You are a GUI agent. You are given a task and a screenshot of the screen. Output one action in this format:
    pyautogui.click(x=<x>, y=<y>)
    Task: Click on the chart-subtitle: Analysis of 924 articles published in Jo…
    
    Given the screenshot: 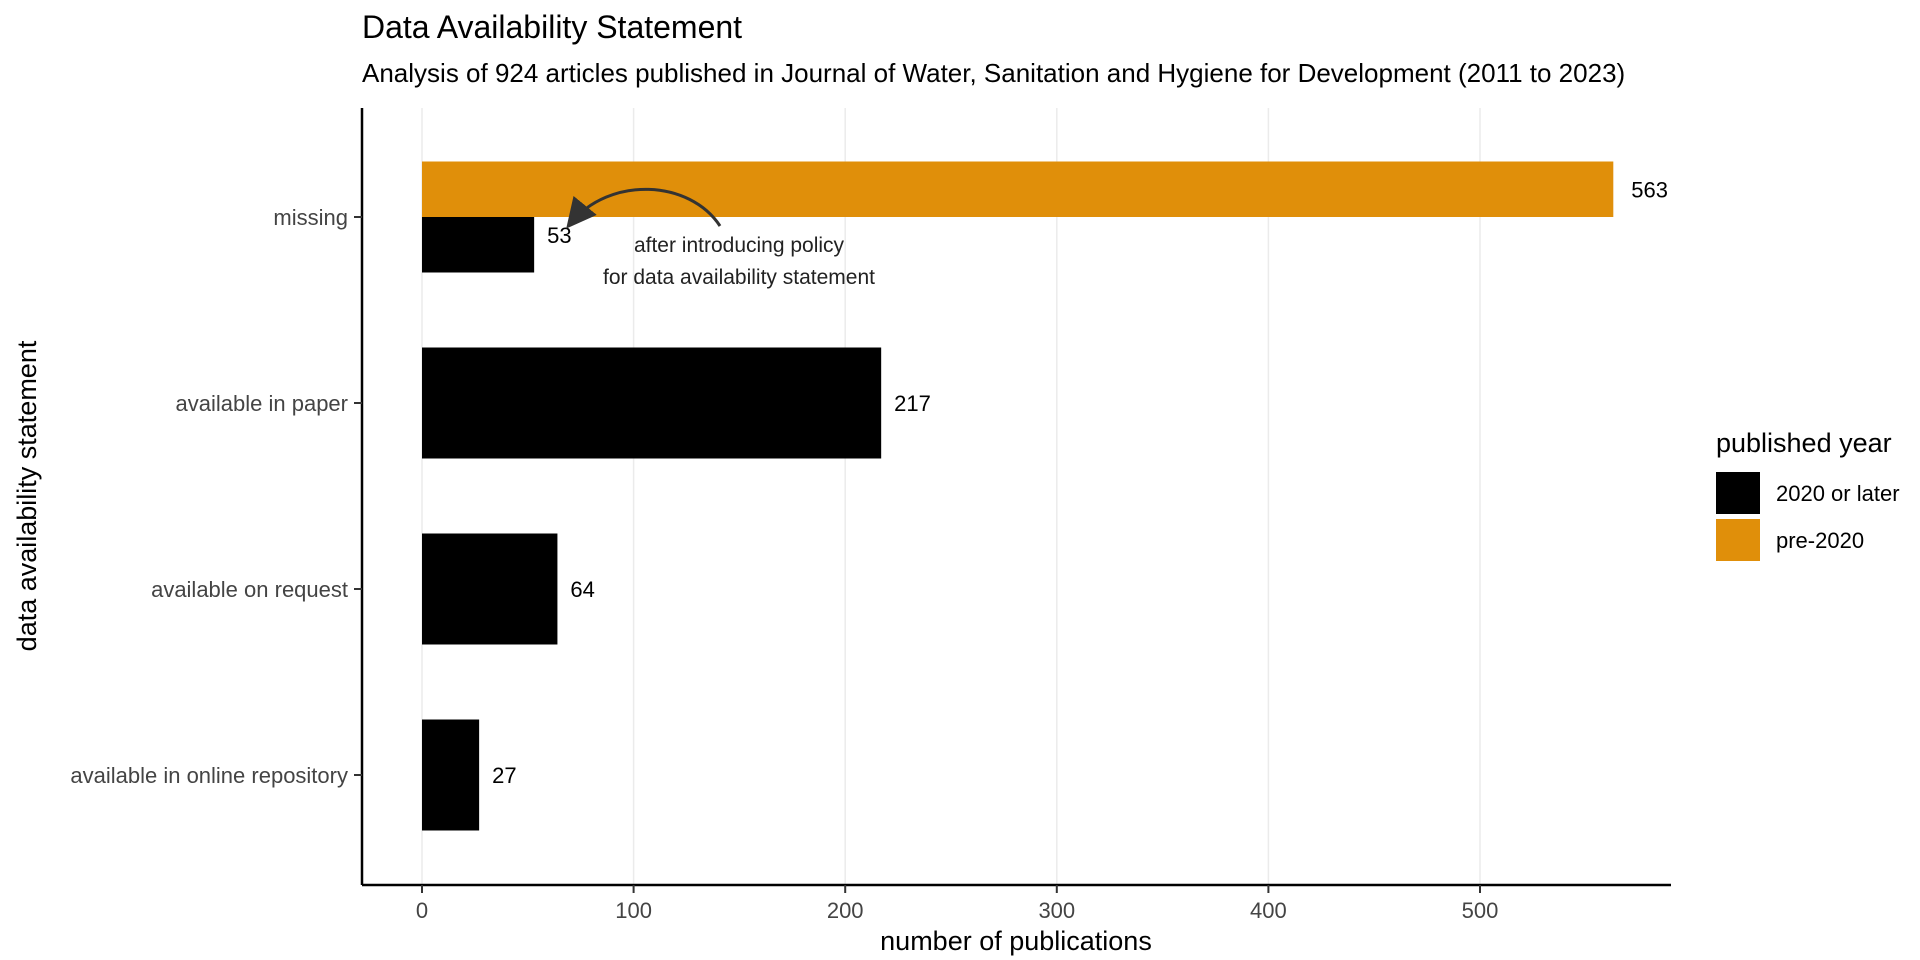 What is the action you would take?
    pyautogui.click(x=993, y=73)
    